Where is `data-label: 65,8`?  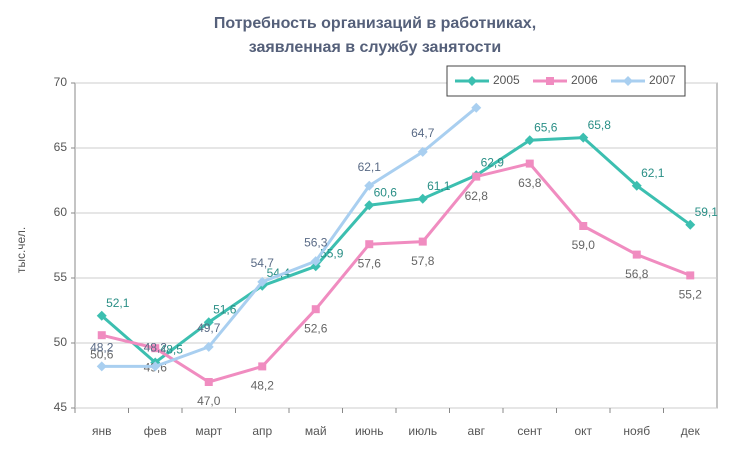
data-label: 65,8 is located at coordinates (600, 125).